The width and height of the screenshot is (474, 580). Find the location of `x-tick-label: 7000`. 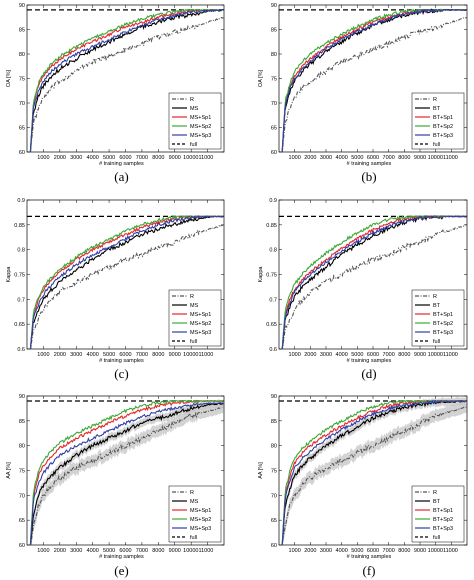

x-tick-label: 7000 is located at coordinates (142, 158).